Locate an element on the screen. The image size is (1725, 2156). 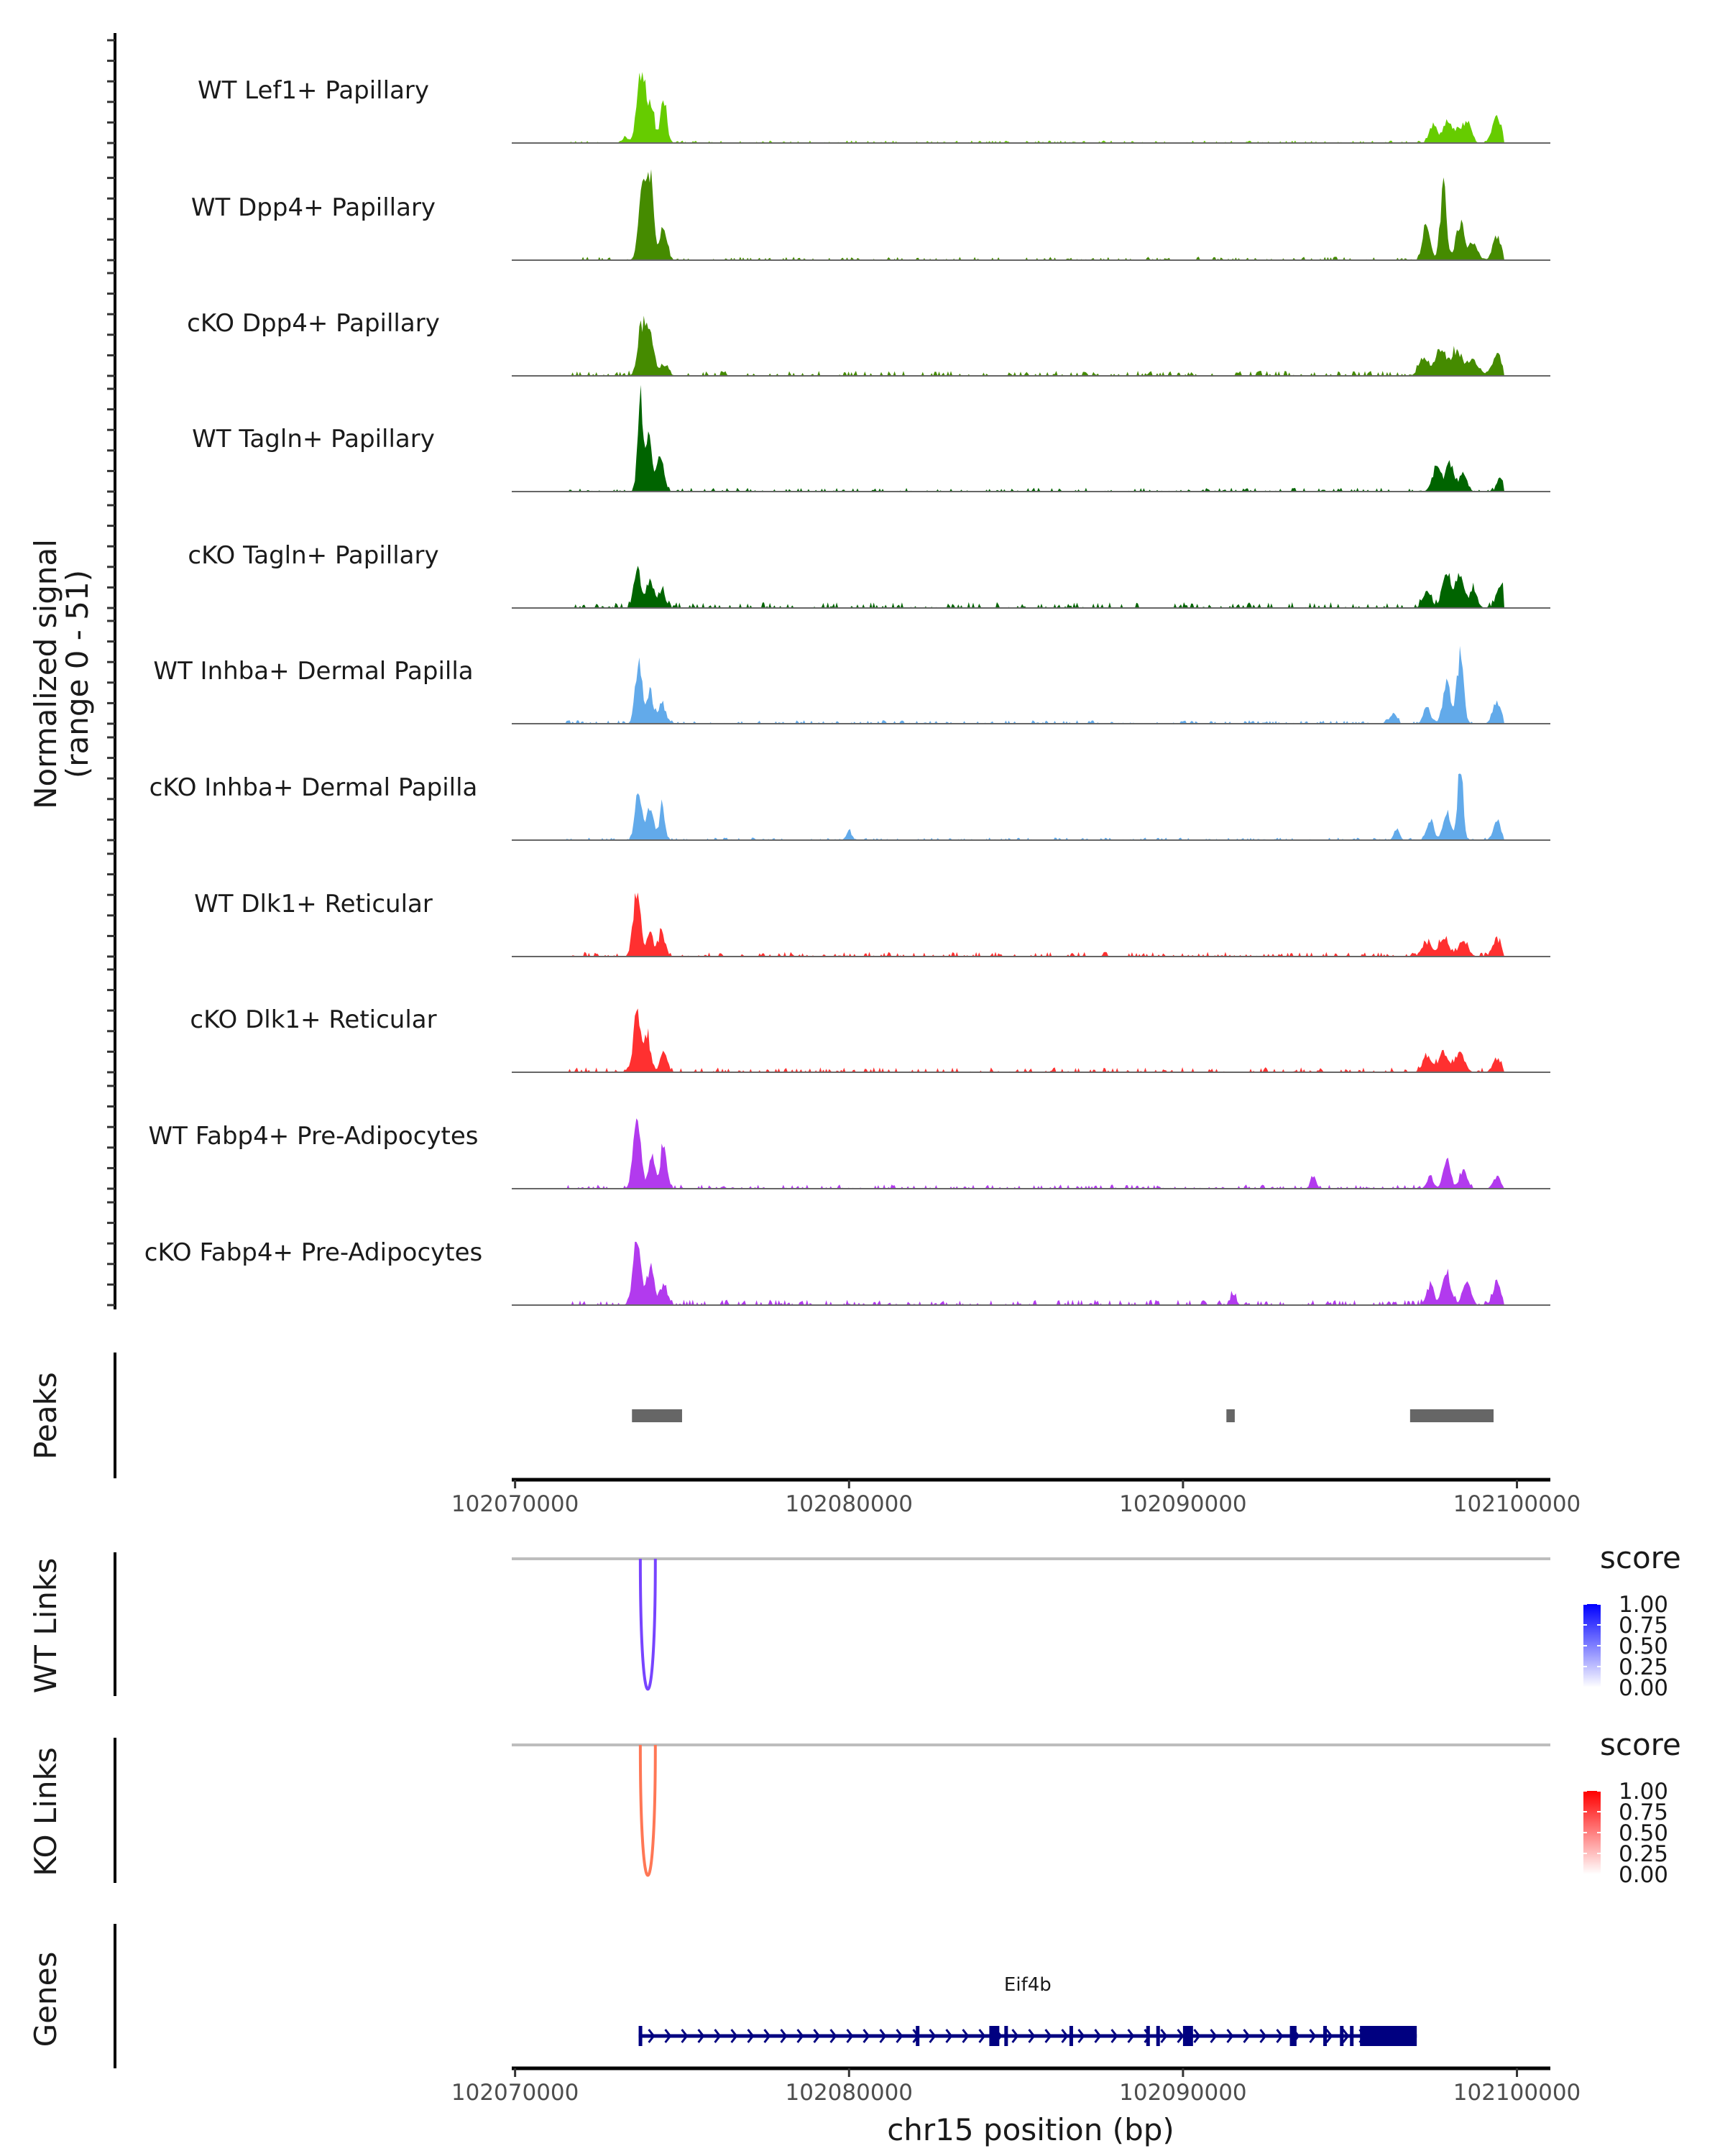
track-label: cKO Dlk1+ Reticular is located at coordinates (313, 1020).